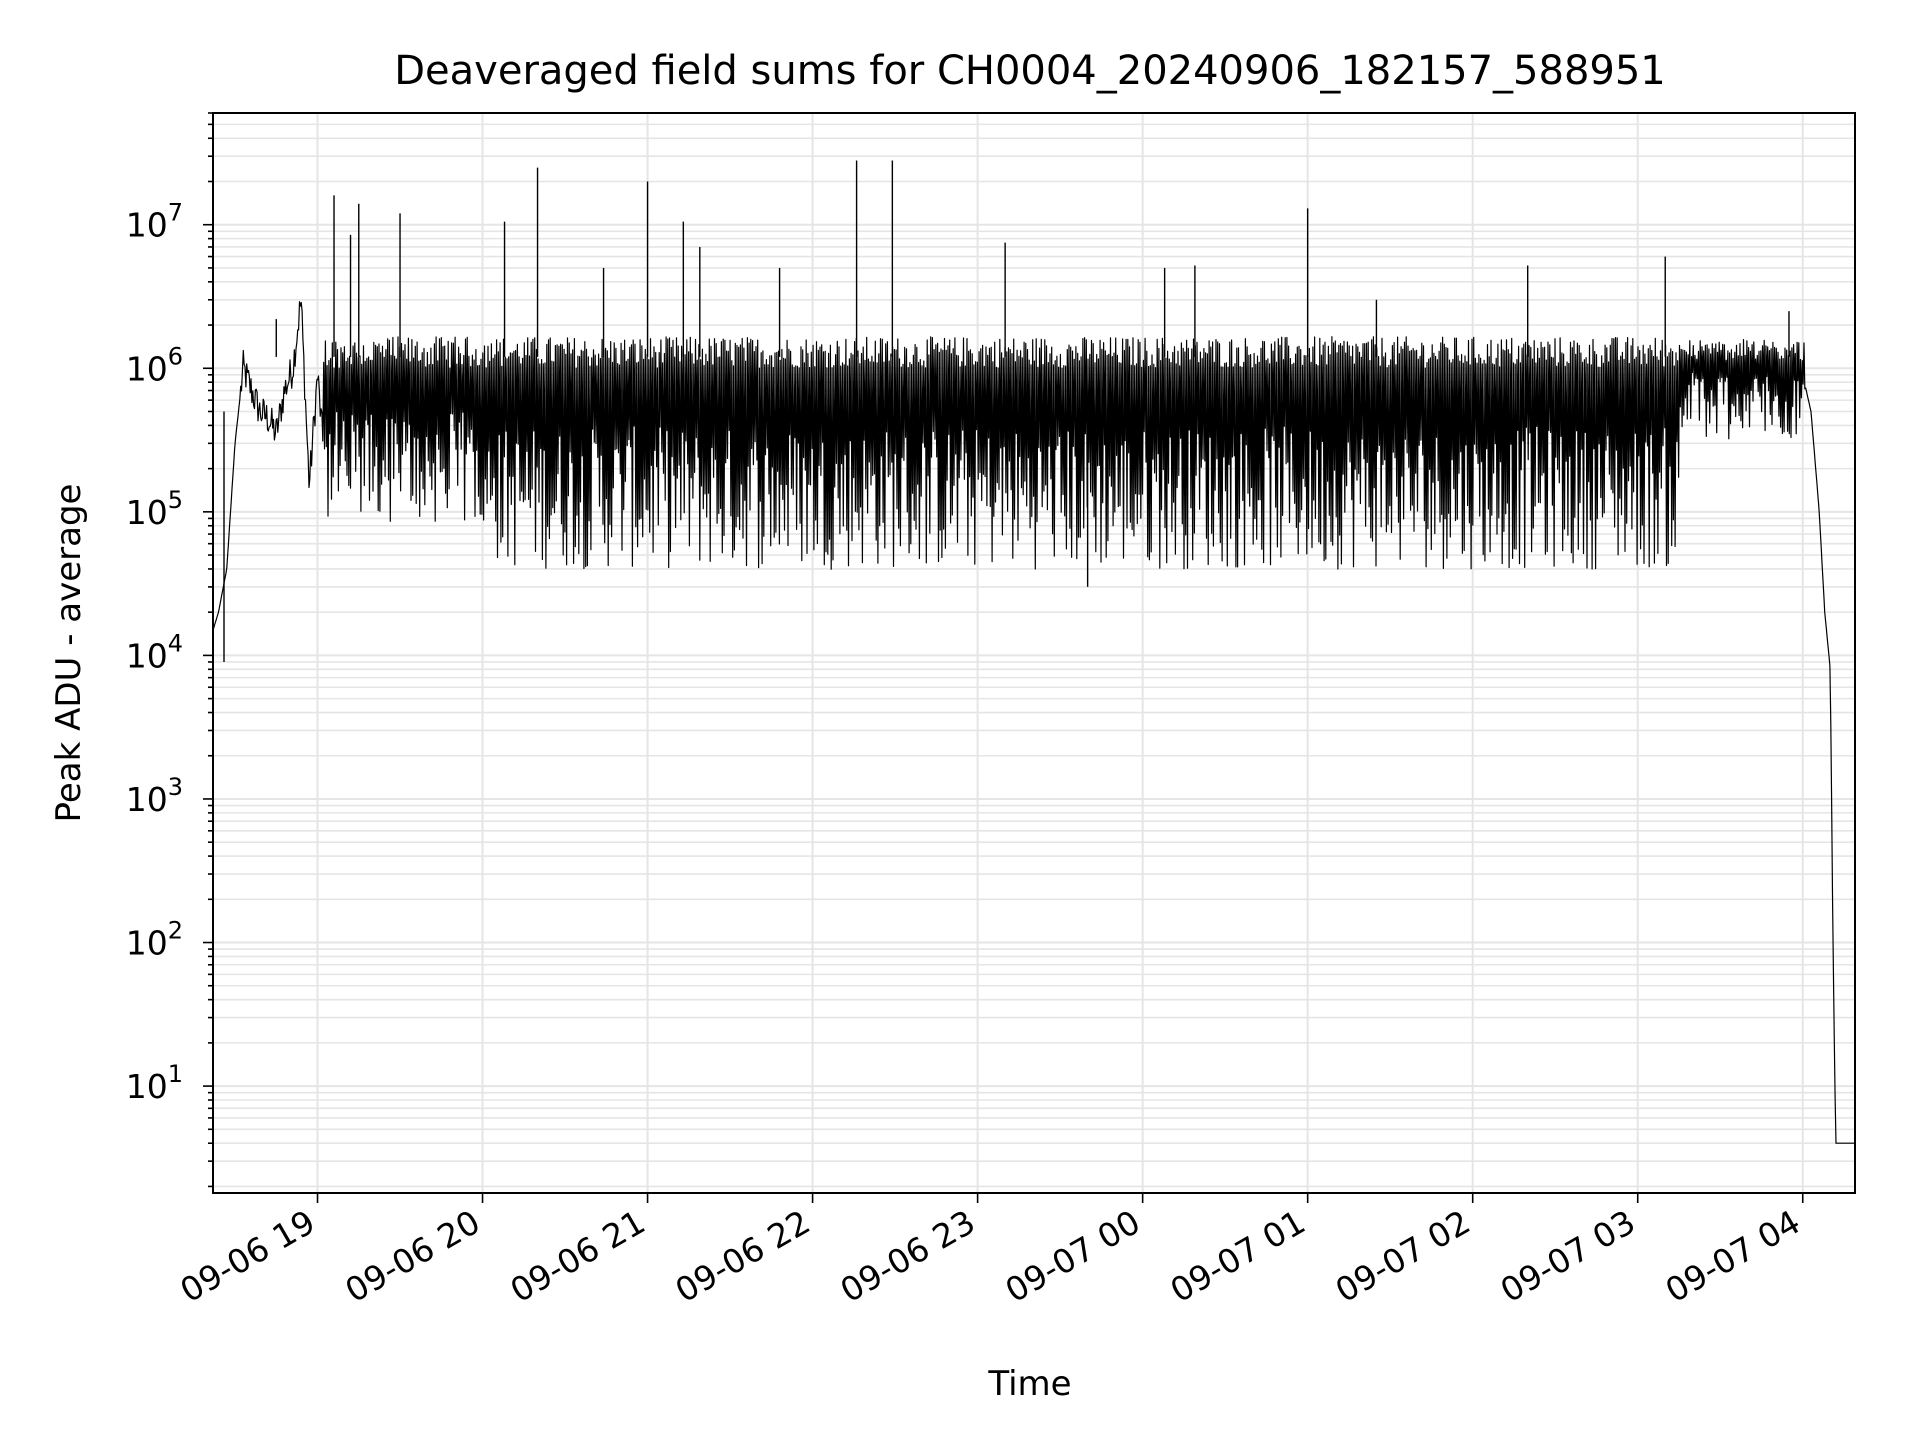  What do you see at coordinates (175, 500) in the screenshot?
I see `y-tick-exponent: 5` at bounding box center [175, 500].